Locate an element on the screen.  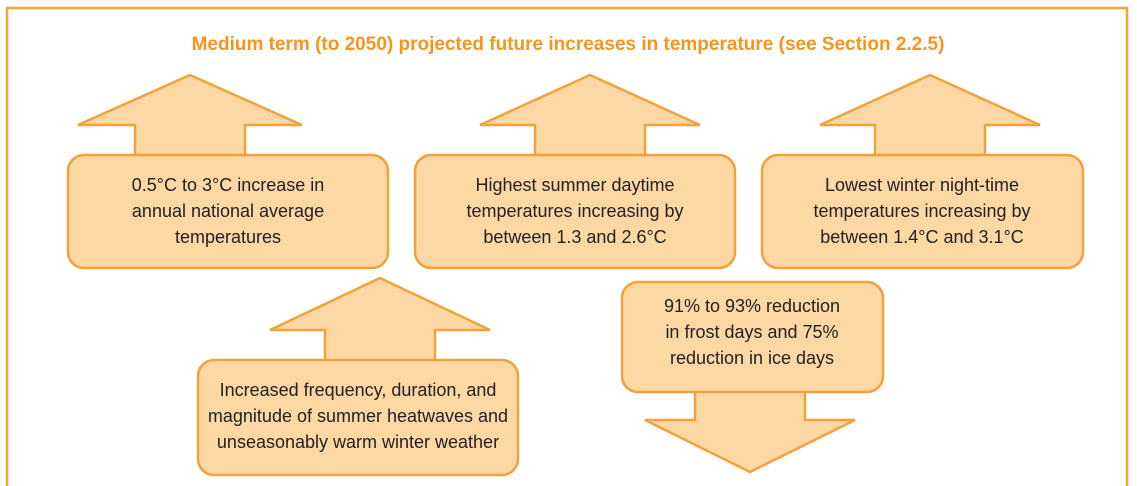
box-text: annual national average is located at coordinates (228, 211).